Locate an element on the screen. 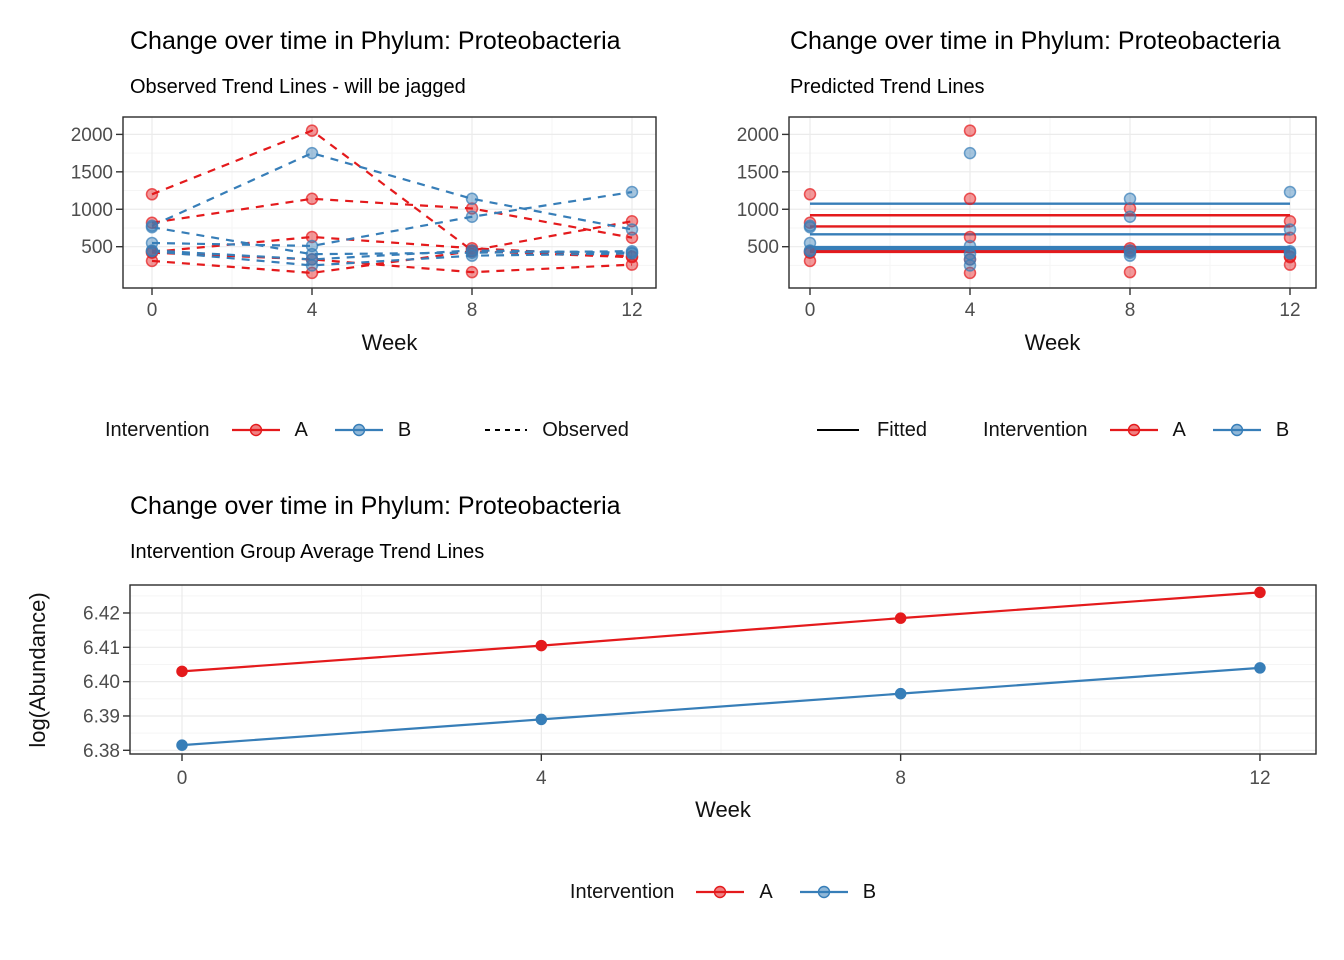 The width and height of the screenshot is (1344, 960). linetype-legend: Observed is located at coordinates (556, 430).